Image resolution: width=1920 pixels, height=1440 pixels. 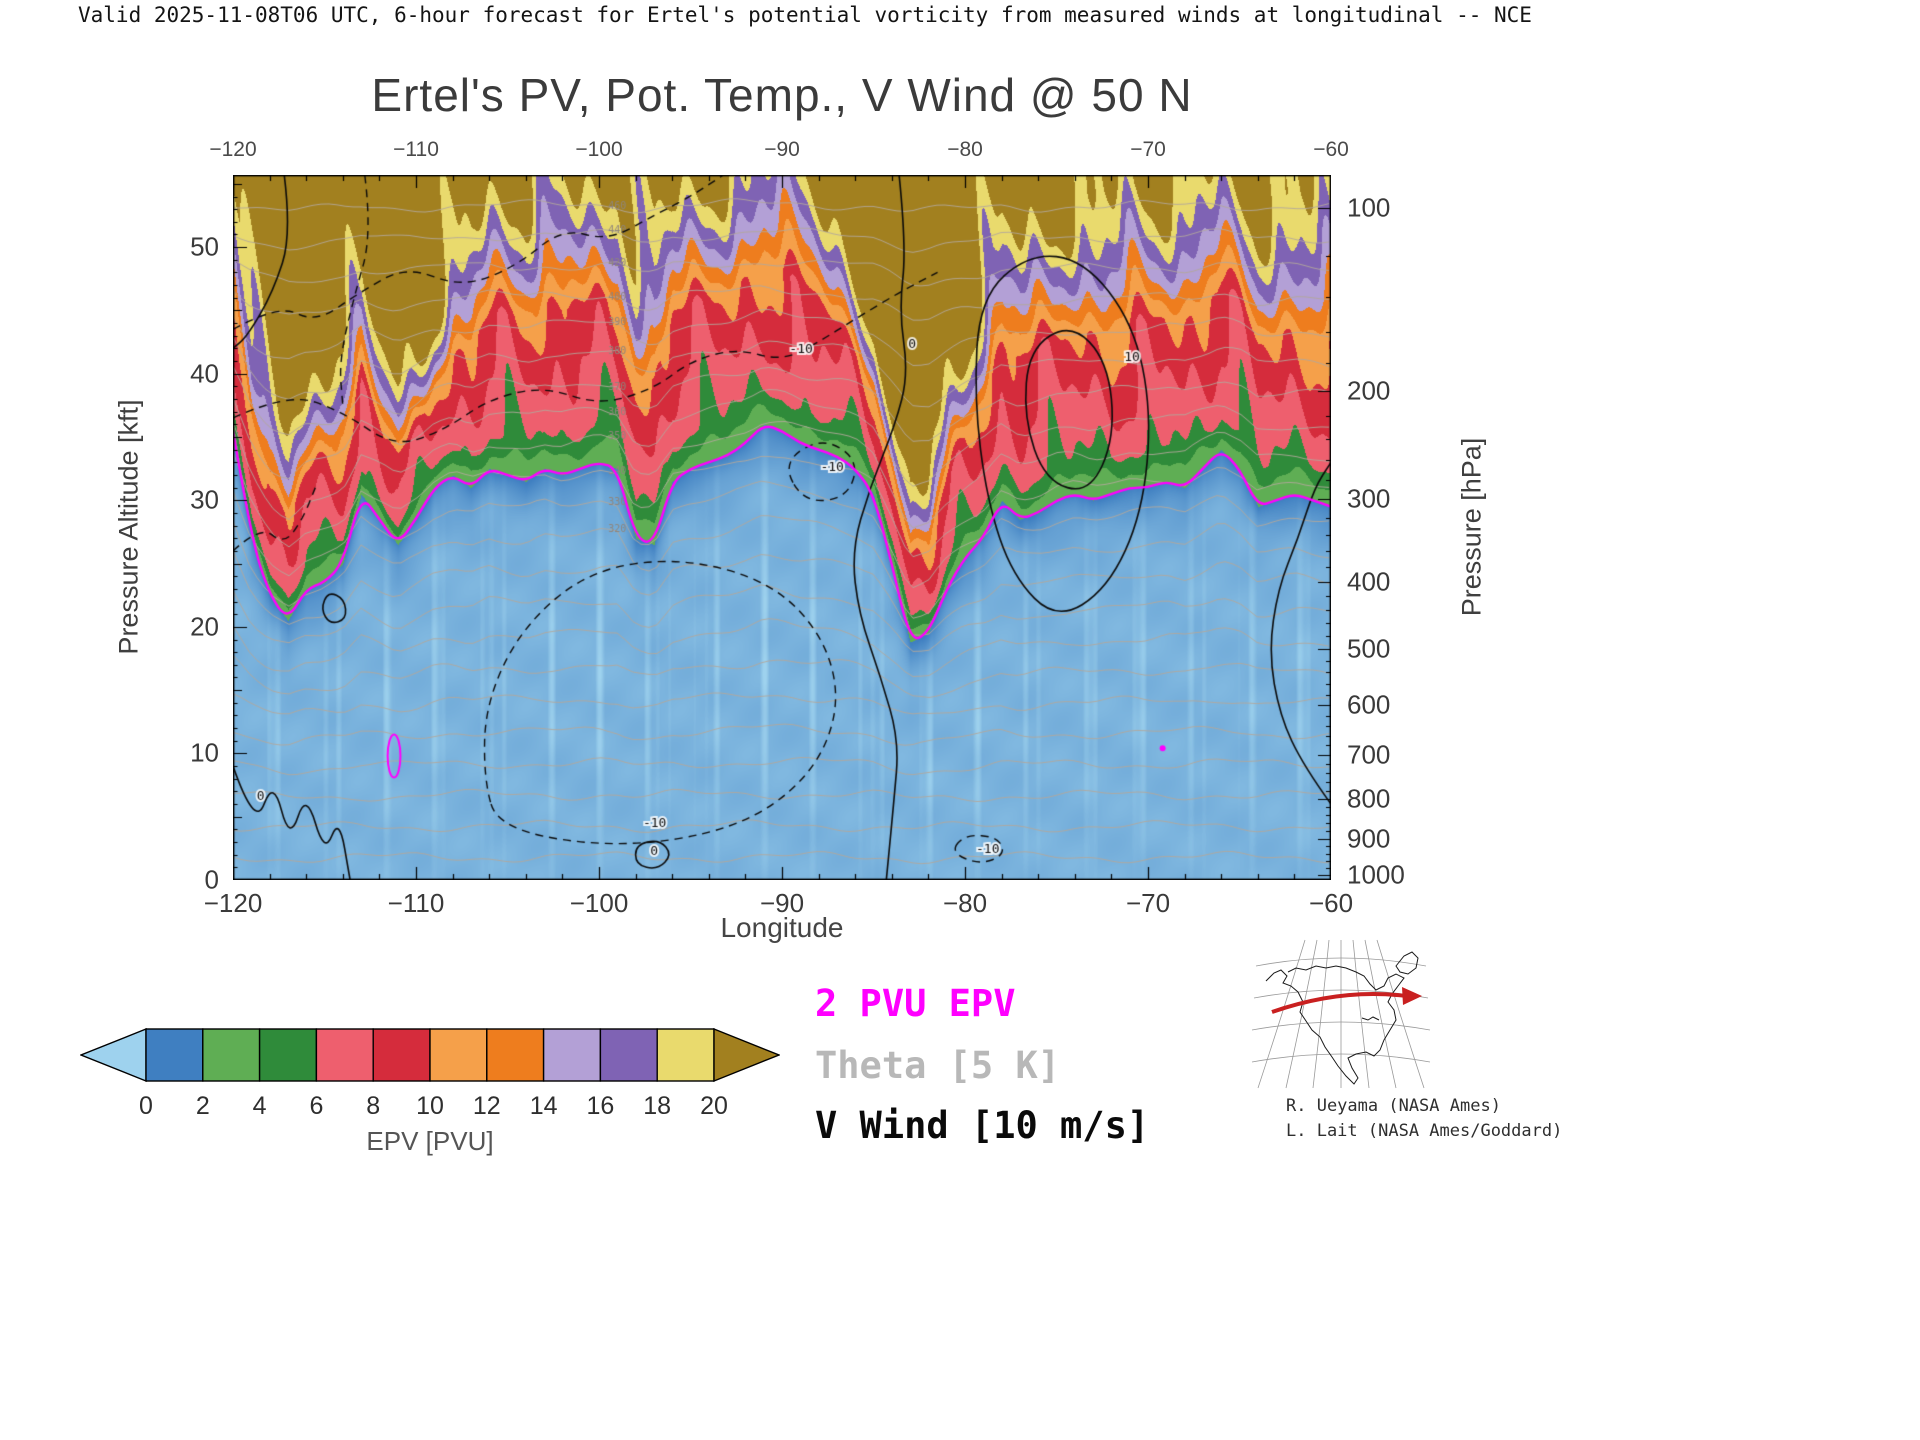 I want to click on colorbar-tick-label: 4, so click(x=259, y=1106).